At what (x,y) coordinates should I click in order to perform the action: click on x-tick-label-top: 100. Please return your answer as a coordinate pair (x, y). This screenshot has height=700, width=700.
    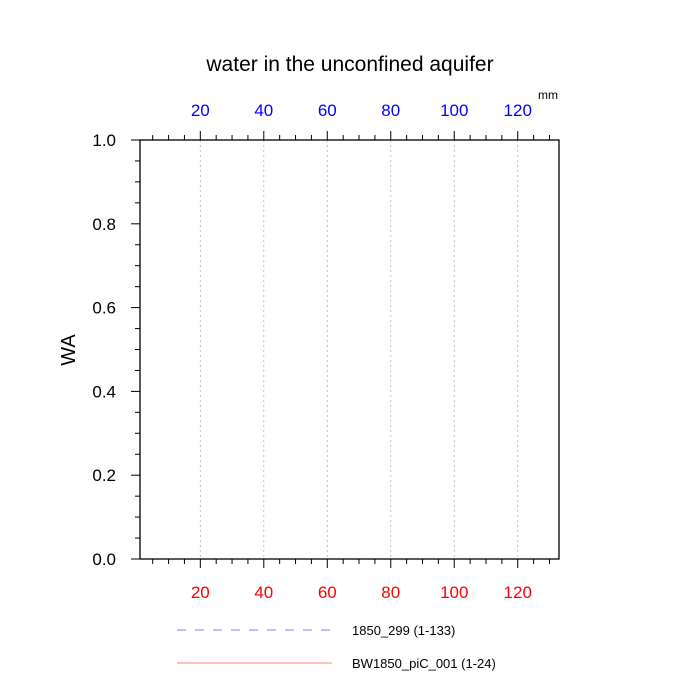
    Looking at the image, I should click on (454, 110).